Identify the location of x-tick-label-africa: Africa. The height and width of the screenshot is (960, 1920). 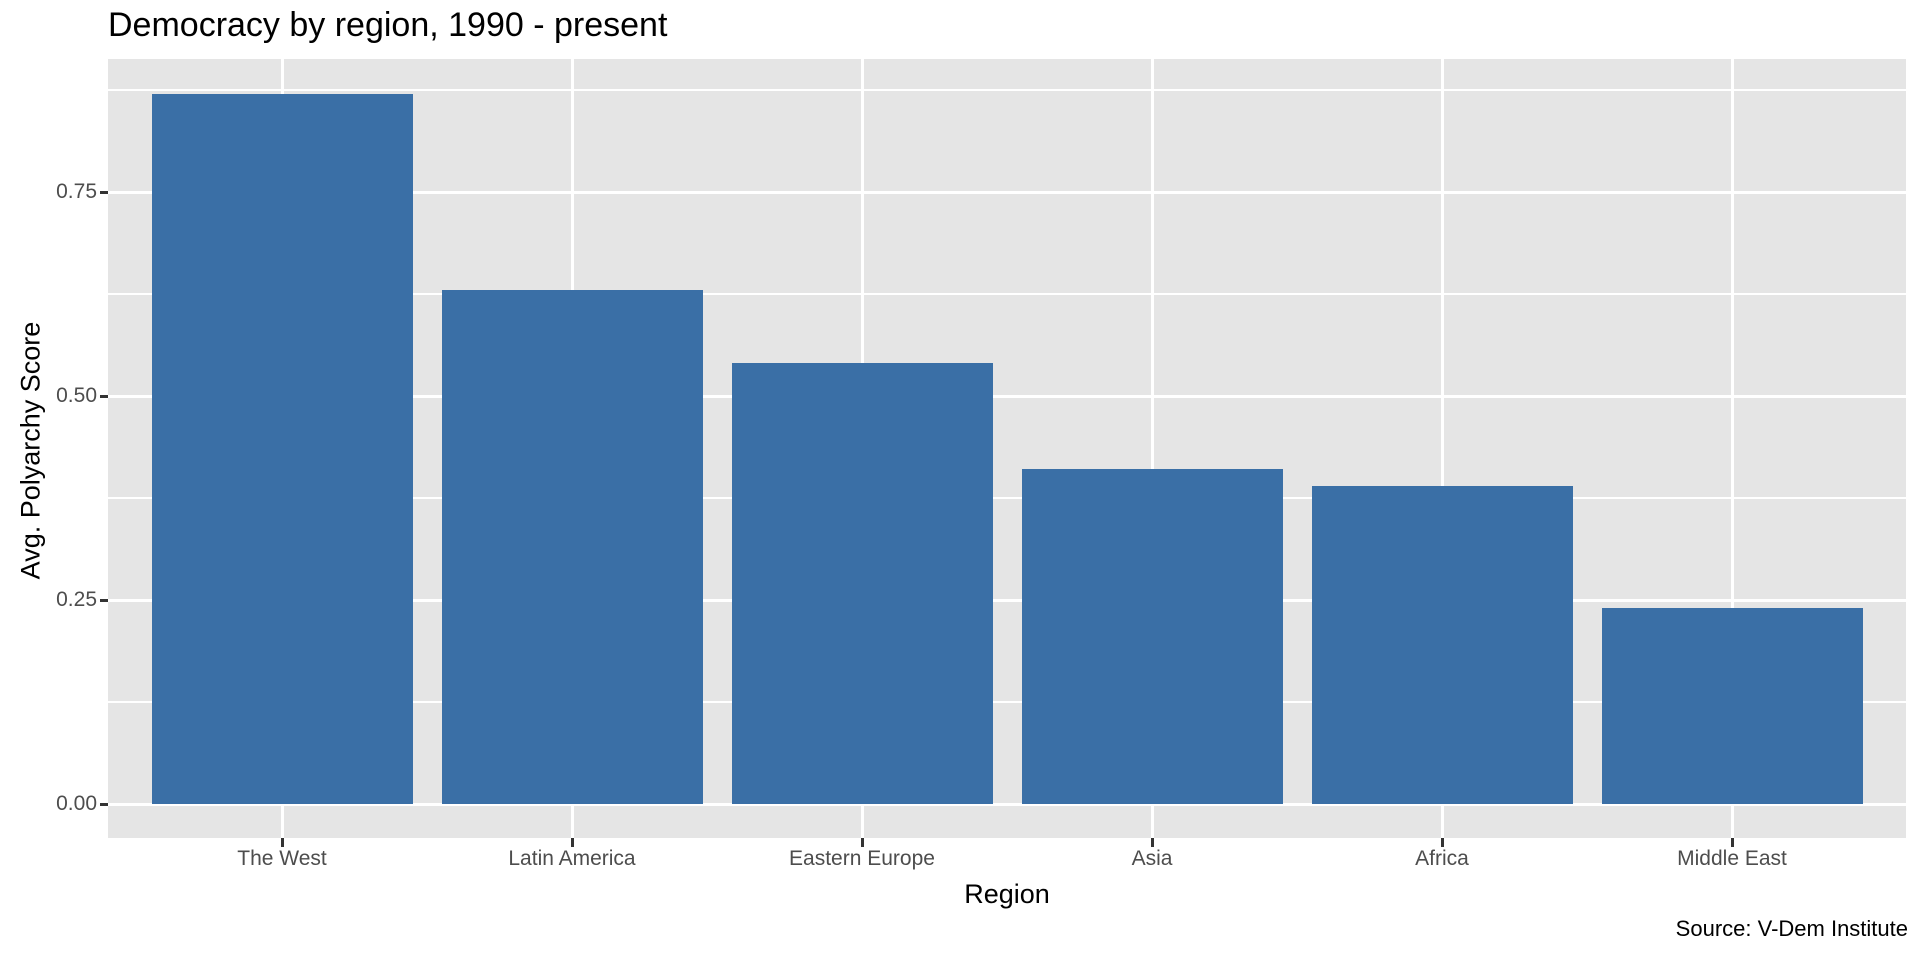
(1442, 858).